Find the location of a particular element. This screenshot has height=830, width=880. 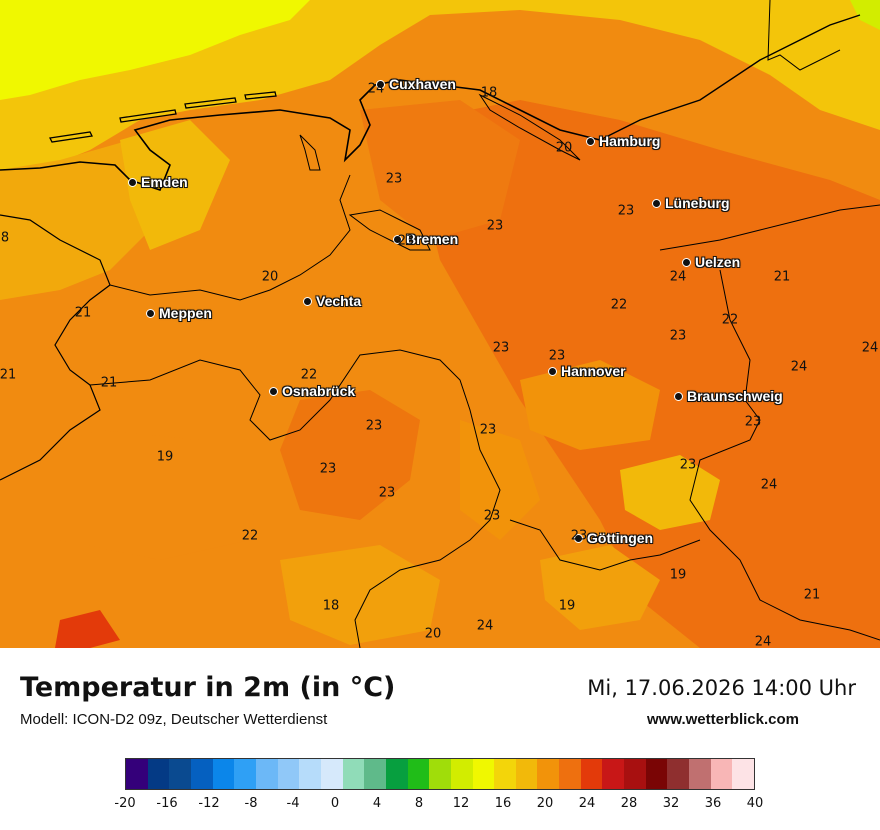

city-bremen: Bremen is located at coordinates (425, 239).